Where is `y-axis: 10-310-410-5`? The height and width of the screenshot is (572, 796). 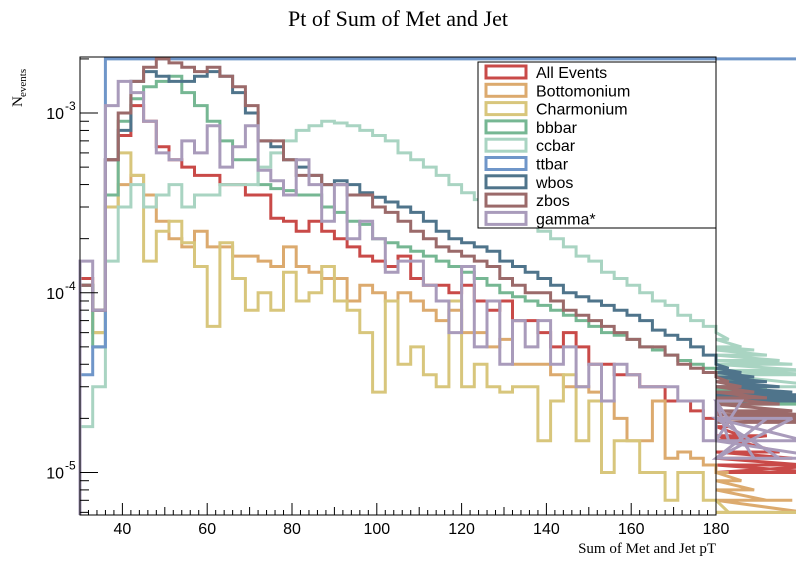 y-axis: 10-310-410-5 is located at coordinates (72, 285).